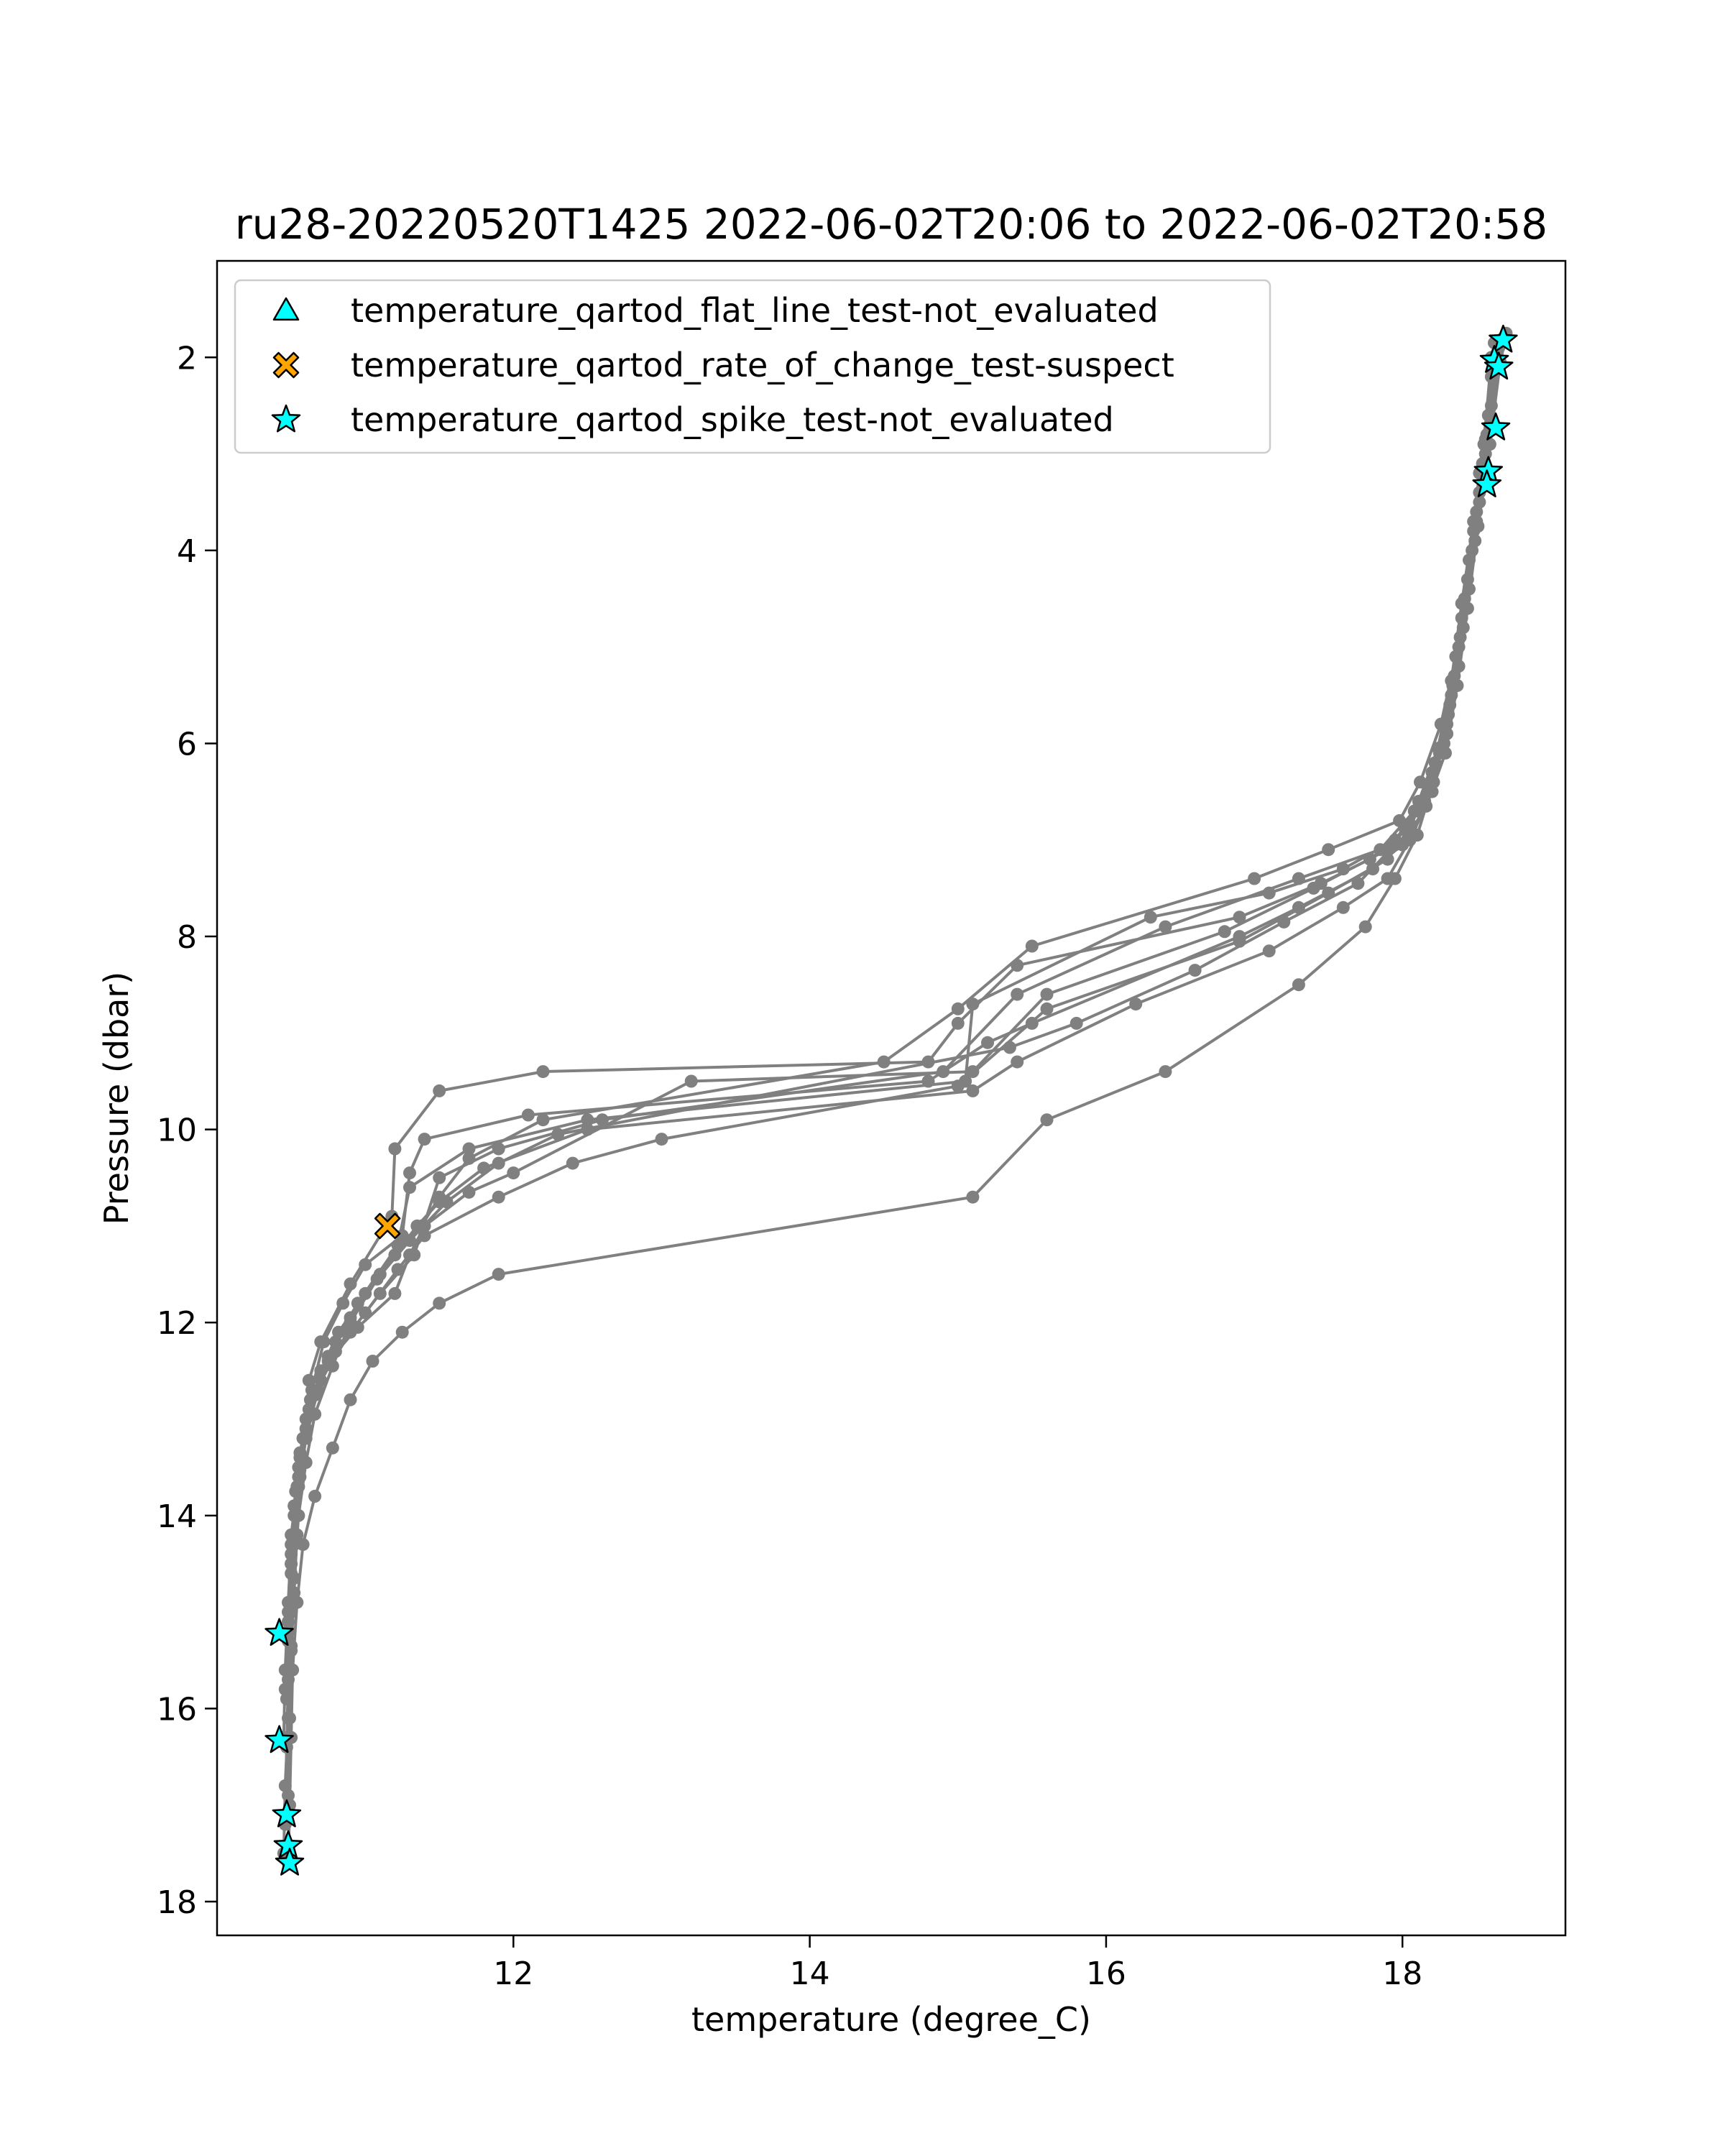  What do you see at coordinates (286, 309) in the screenshot?
I see `legend-triangle-icon` at bounding box center [286, 309].